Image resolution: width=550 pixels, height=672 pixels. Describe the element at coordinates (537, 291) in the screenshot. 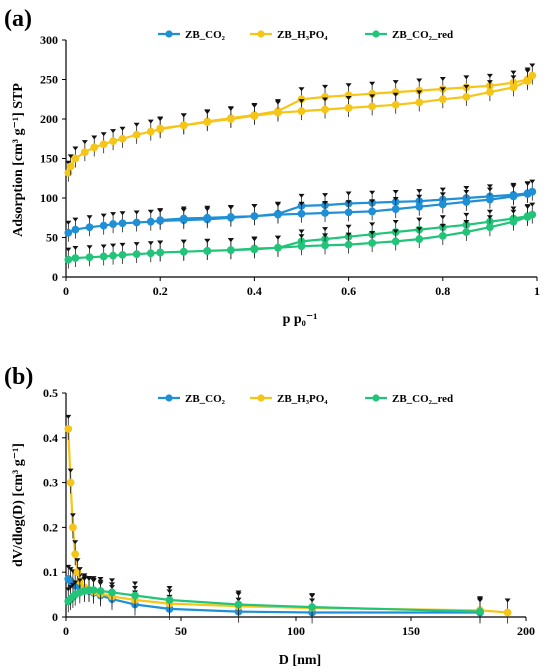

I see `x-tick-label: 1` at that location.